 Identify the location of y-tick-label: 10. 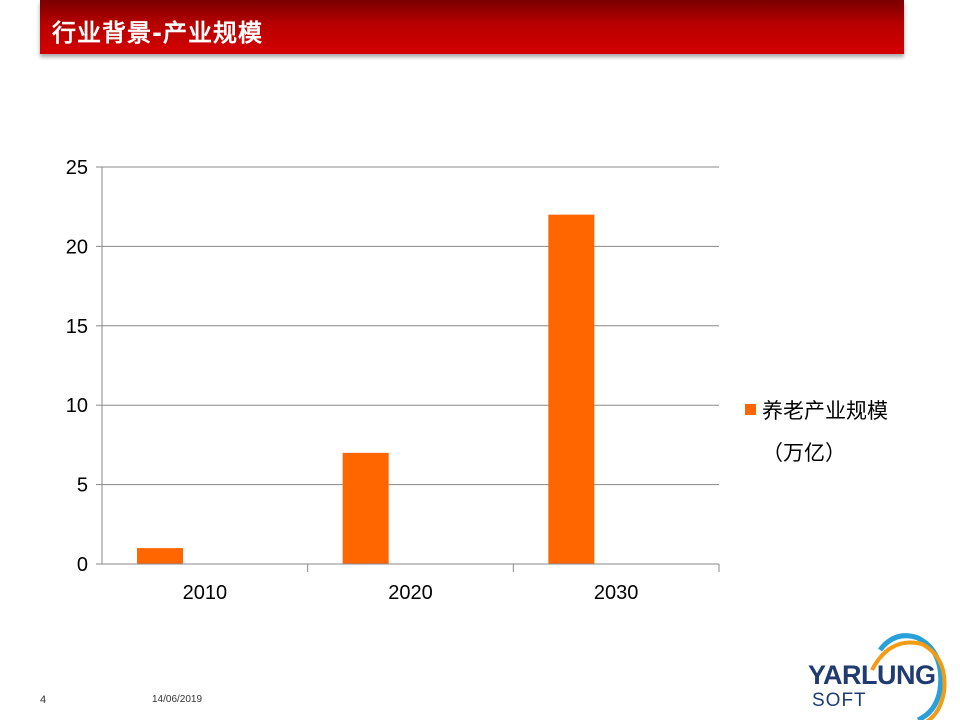
(77, 406).